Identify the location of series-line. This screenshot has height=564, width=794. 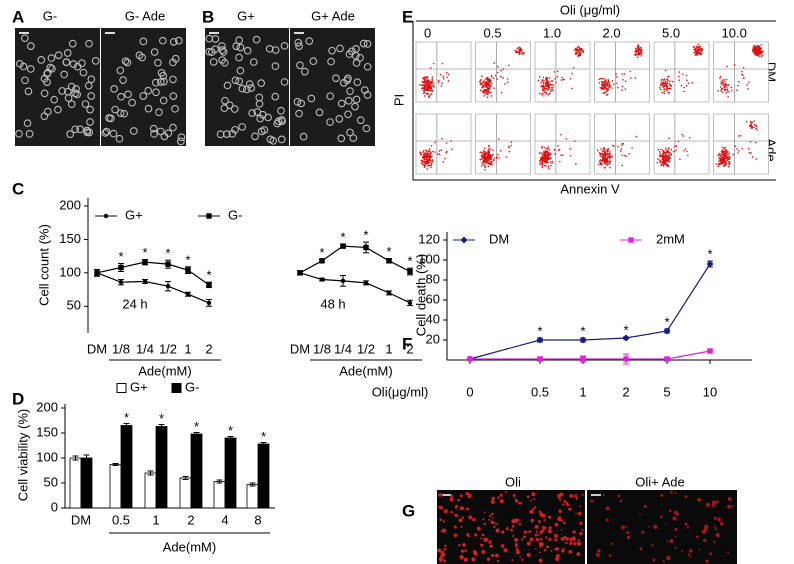
(590, 355).